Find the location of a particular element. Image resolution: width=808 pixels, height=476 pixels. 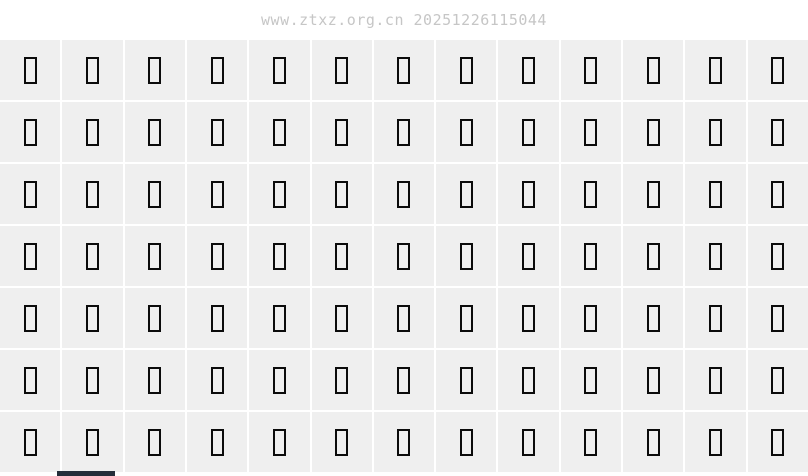

watermark-text: www.ztxz.org.cn 20251226115044 is located at coordinates (404, 20).